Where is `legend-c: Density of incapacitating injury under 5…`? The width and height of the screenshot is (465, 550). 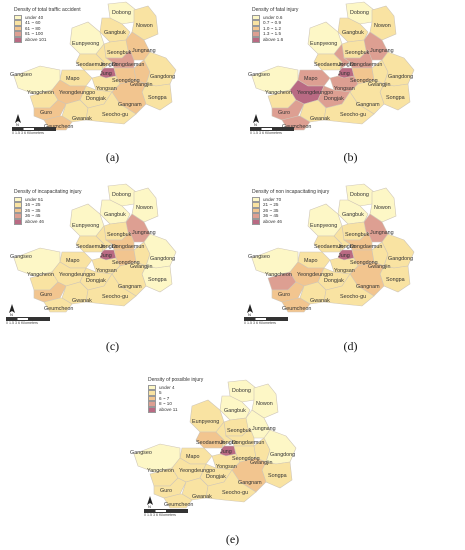 legend-c: Density of incapacitating injury under 5… is located at coordinates (48, 207).